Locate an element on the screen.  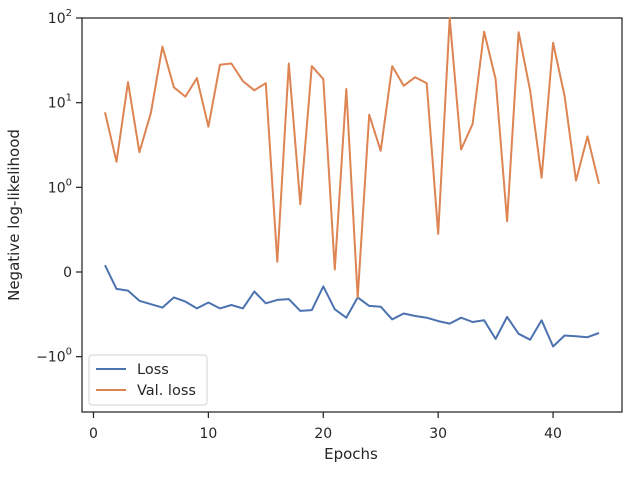
x-tick-label: 0 is located at coordinates (93, 434).